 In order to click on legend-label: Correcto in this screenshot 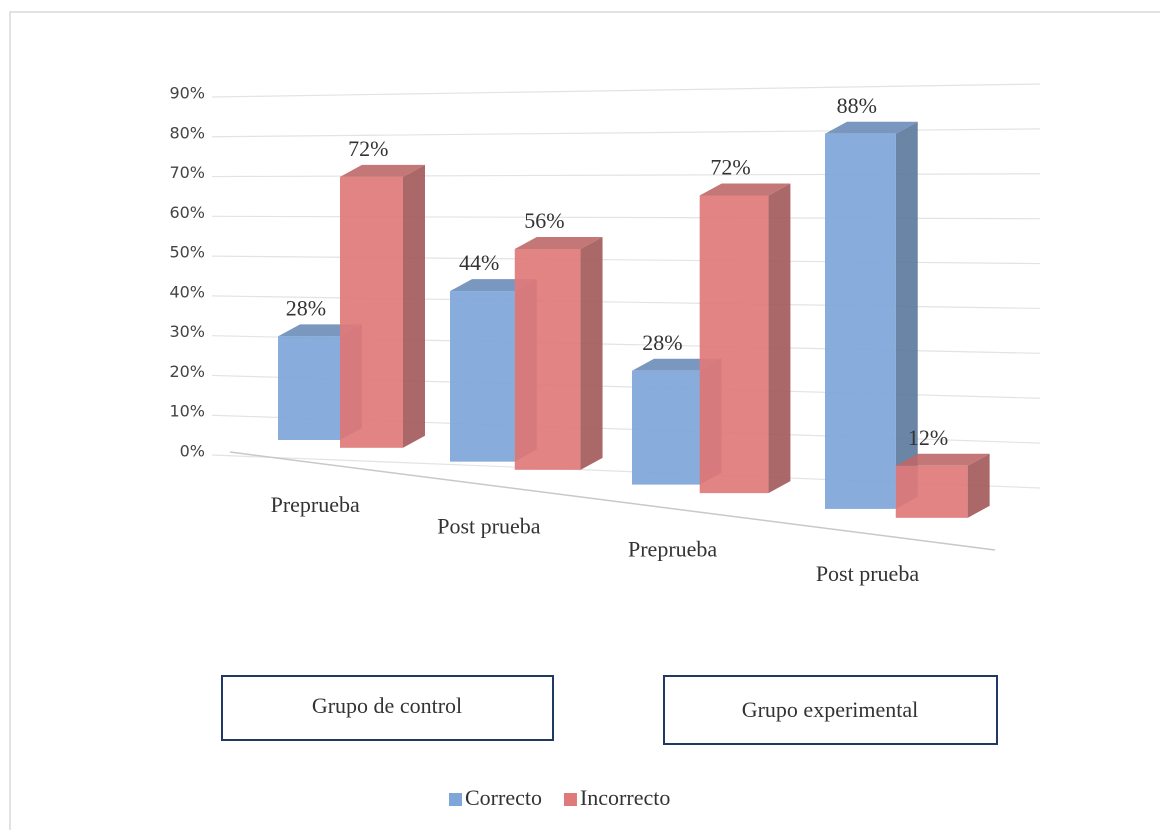, I will do `click(503, 797)`.